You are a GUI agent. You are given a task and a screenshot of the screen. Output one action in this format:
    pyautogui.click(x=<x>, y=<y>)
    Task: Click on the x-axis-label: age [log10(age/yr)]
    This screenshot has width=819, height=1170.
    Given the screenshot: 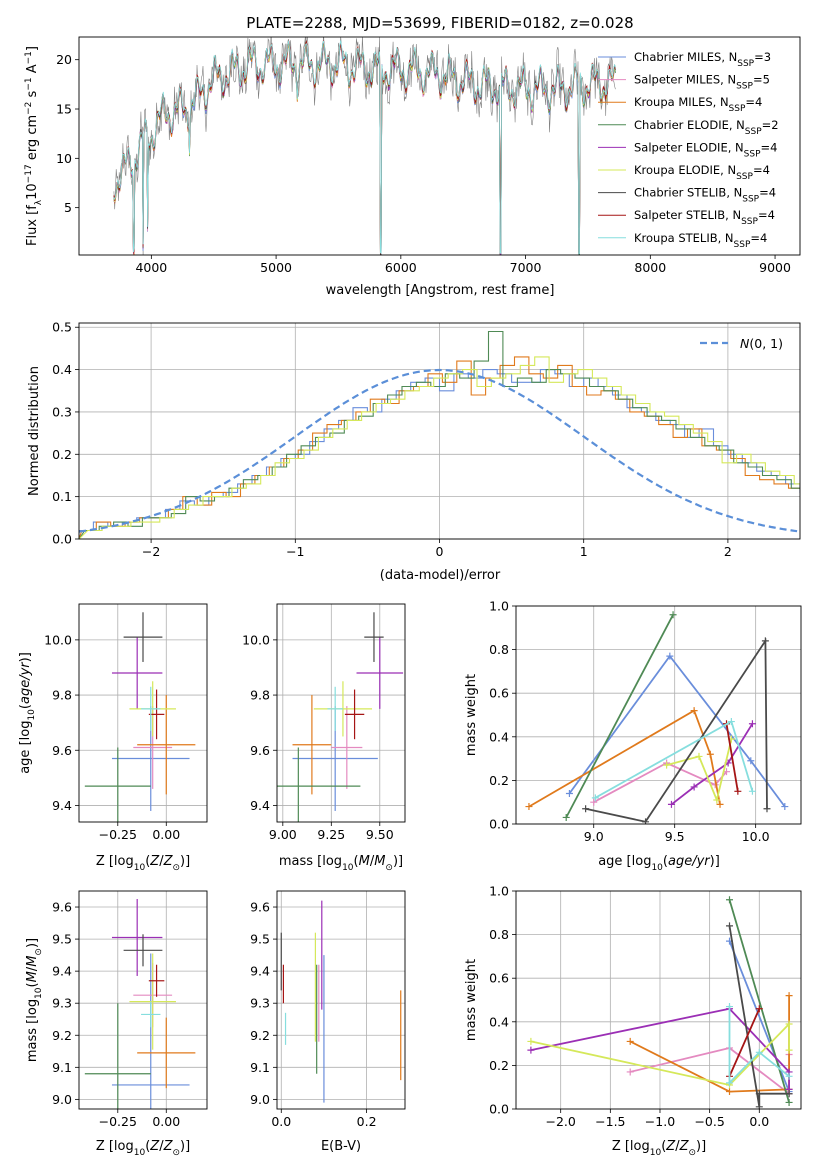 What is the action you would take?
    pyautogui.click(x=659, y=863)
    